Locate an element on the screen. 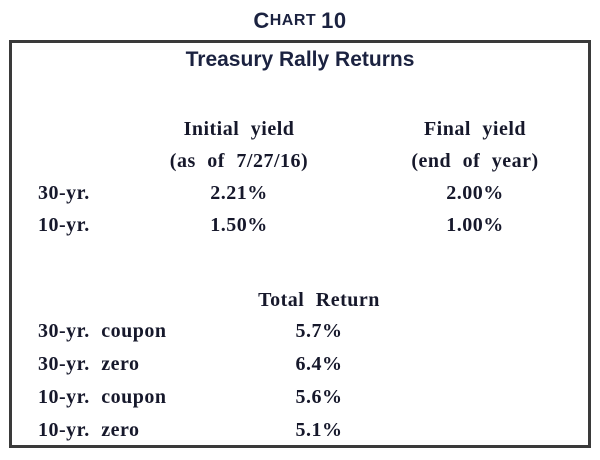 The image size is (600, 460). initial-yield-value: 1.50% is located at coordinates (239, 225).